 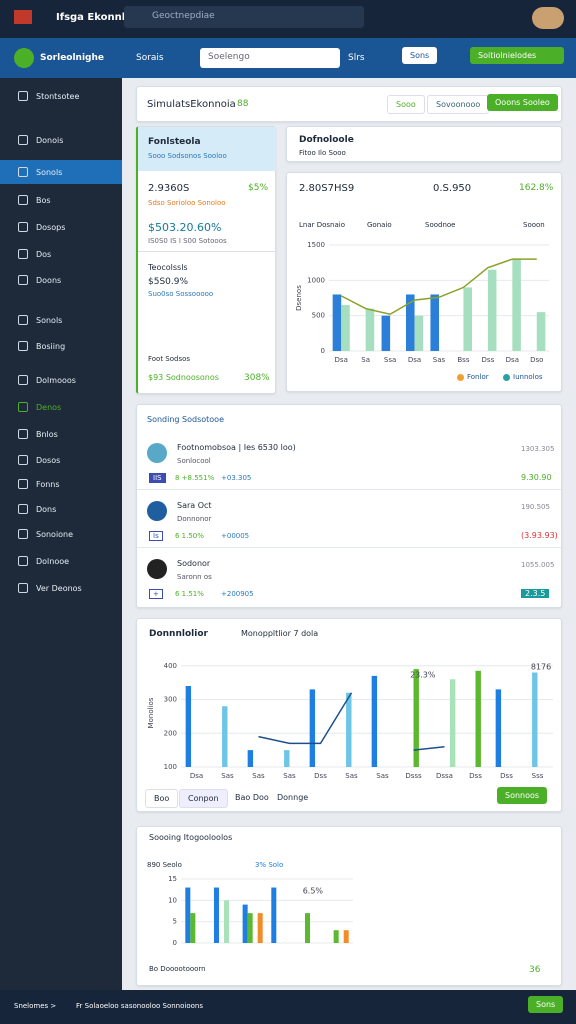 What do you see at coordinates (517, 55) in the screenshot?
I see `cta-button: Soitiolnielodes` at bounding box center [517, 55].